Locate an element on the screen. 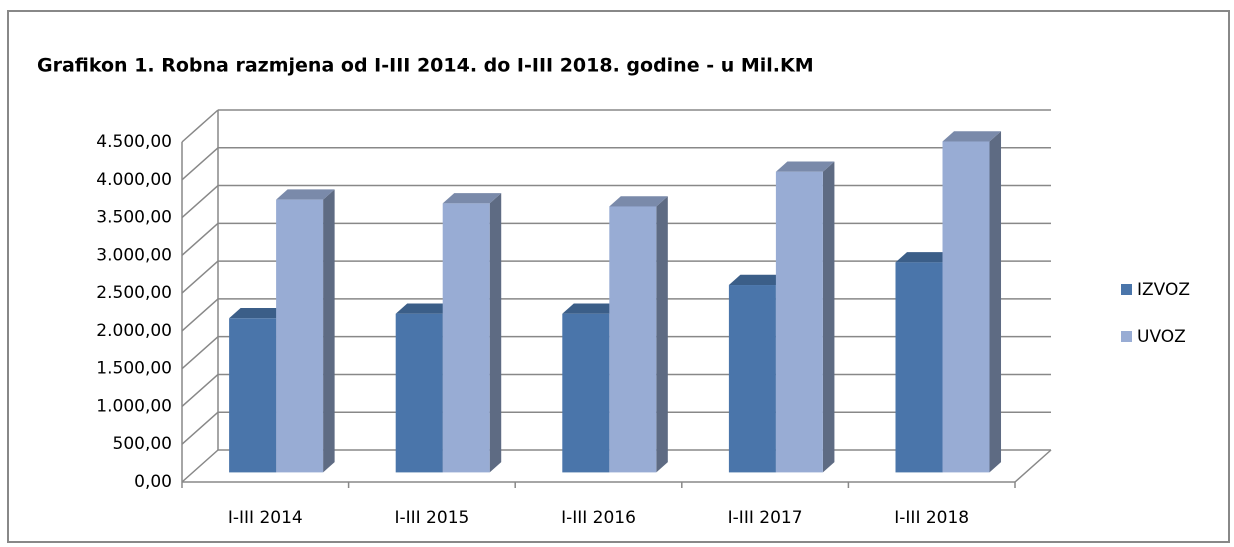 This screenshot has width=1234, height=547. y-tick-label: 4.500,00 is located at coordinates (134, 142).